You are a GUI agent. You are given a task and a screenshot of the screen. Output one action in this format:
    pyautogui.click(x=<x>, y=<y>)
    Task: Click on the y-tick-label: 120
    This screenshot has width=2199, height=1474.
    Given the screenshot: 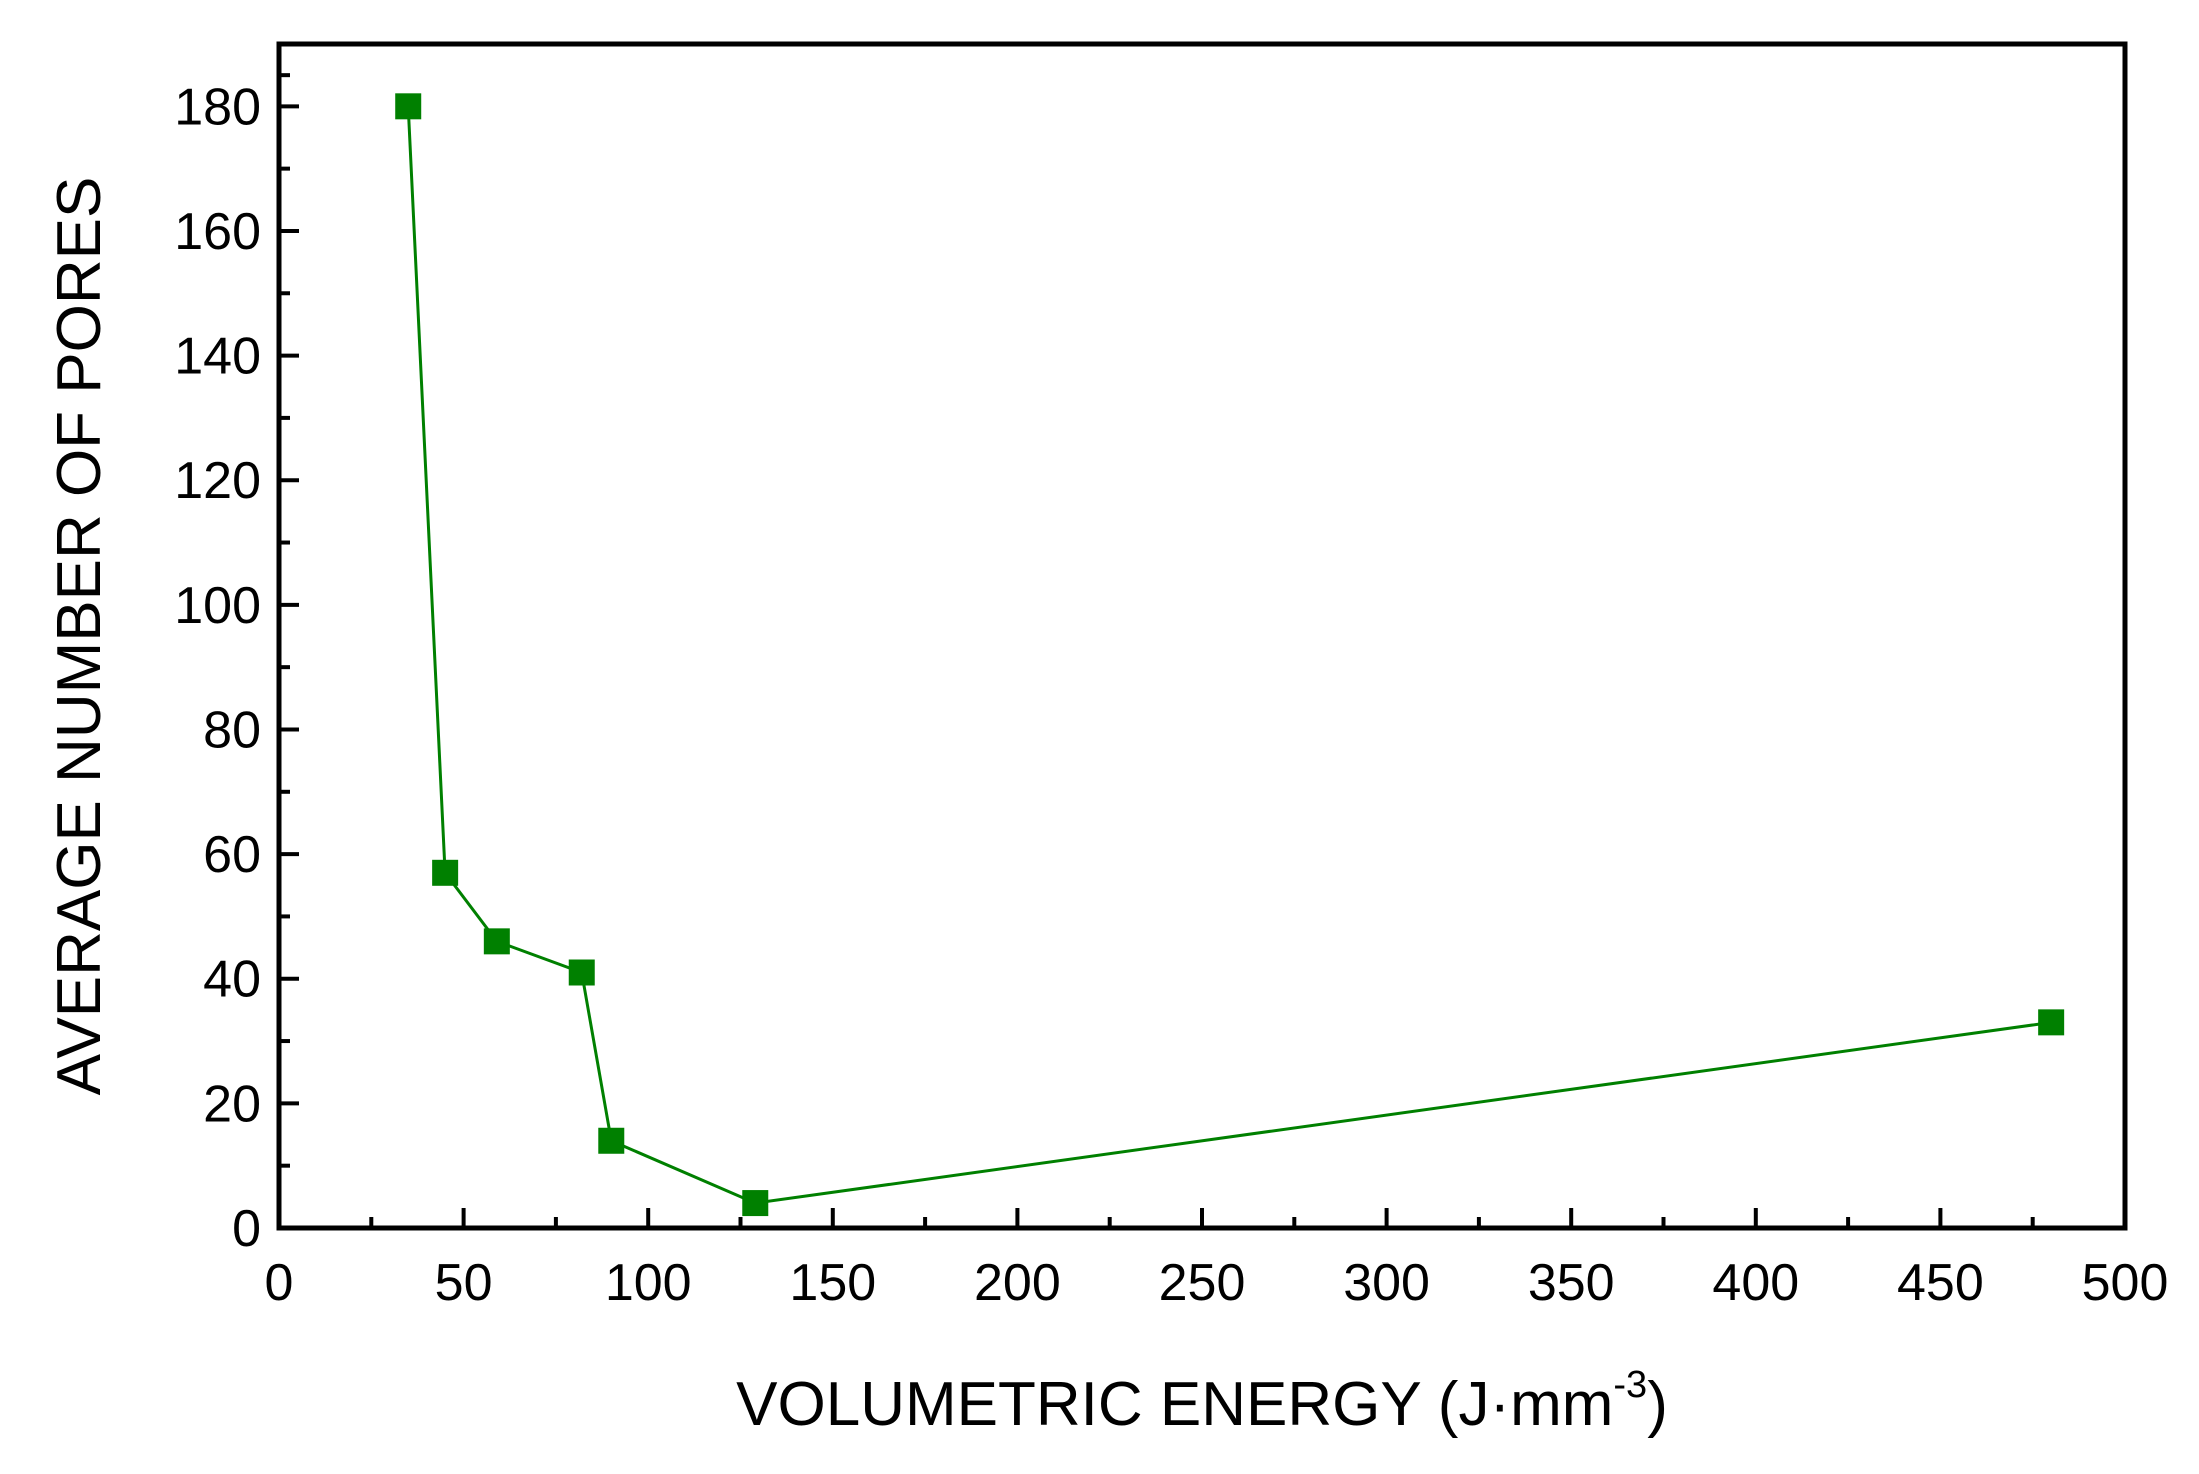 What is the action you would take?
    pyautogui.click(x=217, y=481)
    